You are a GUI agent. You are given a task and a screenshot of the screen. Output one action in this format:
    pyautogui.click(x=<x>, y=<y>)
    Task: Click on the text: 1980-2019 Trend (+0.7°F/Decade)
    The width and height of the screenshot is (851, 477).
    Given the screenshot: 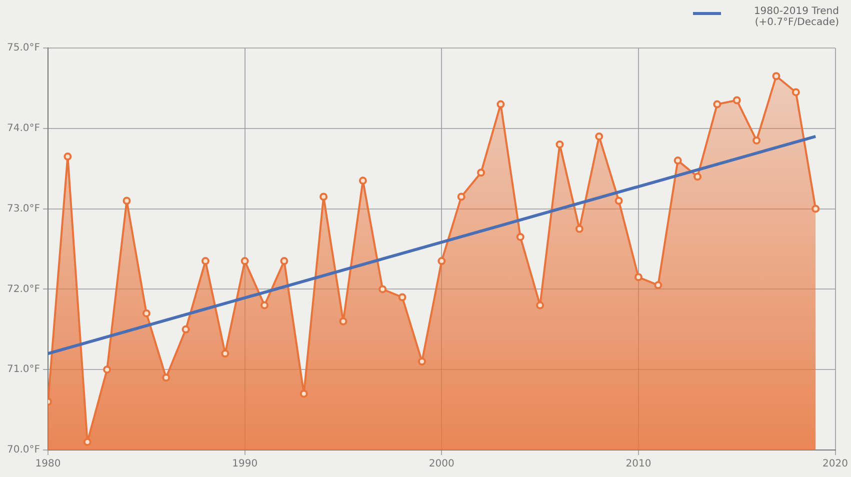 What is the action you would take?
    pyautogui.click(x=795, y=17)
    